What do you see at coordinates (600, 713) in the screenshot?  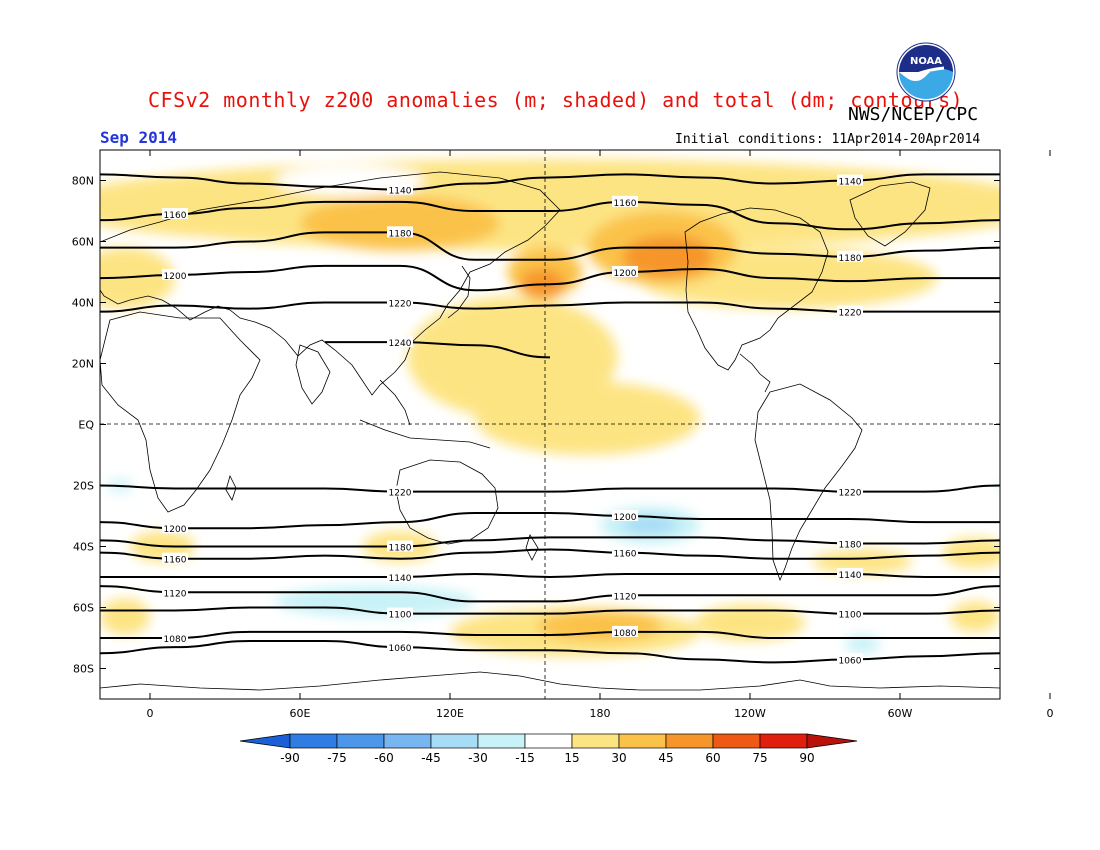 I see `lon-tick-label: 180` at bounding box center [600, 713].